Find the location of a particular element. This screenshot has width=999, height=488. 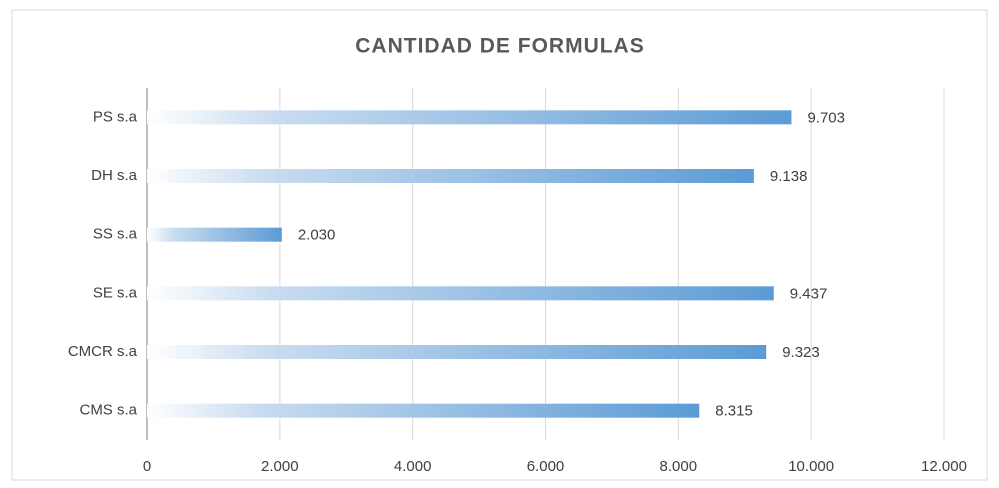

x-tick-label: 8.000 is located at coordinates (679, 466).